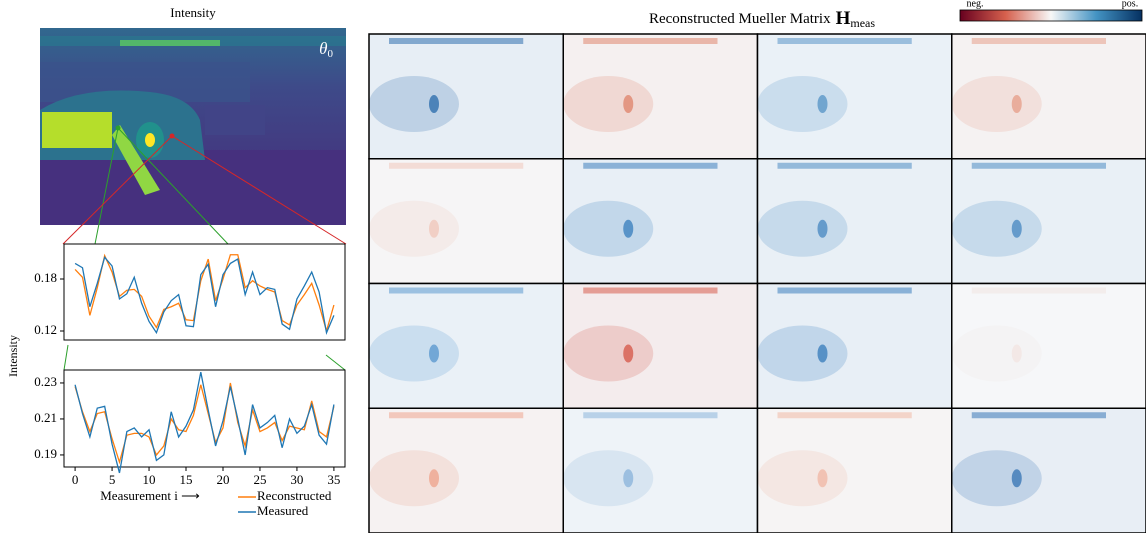  What do you see at coordinates (149, 479) in the screenshot?
I see `x-tick-label: 10` at bounding box center [149, 479].